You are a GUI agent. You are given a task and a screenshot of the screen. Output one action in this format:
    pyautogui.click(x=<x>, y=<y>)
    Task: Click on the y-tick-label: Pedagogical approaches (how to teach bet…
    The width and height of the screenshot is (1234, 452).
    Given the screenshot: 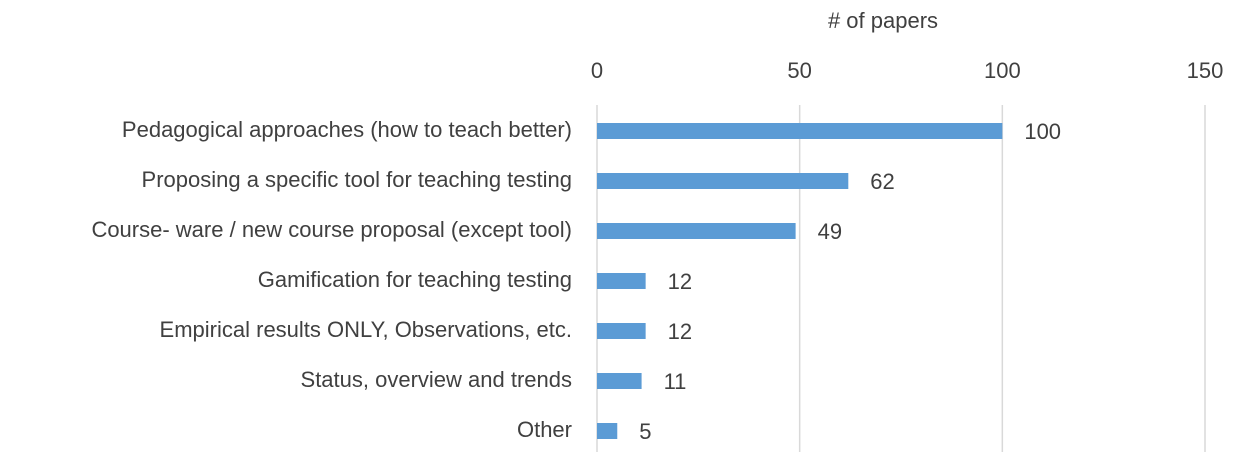 What is the action you would take?
    pyautogui.click(x=347, y=129)
    